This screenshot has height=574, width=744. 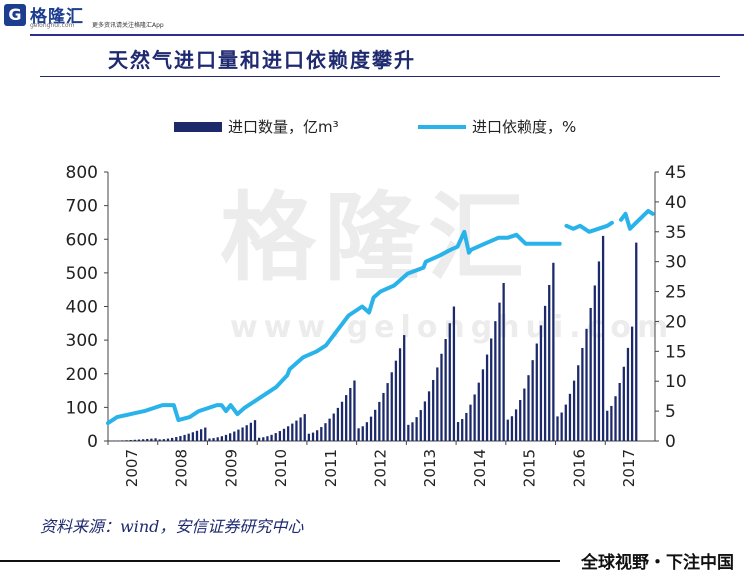 I want to click on top-bar: G 格隆汇 gelonghui.com 更多资讯请关注格隆汇App, so click(x=372, y=18).